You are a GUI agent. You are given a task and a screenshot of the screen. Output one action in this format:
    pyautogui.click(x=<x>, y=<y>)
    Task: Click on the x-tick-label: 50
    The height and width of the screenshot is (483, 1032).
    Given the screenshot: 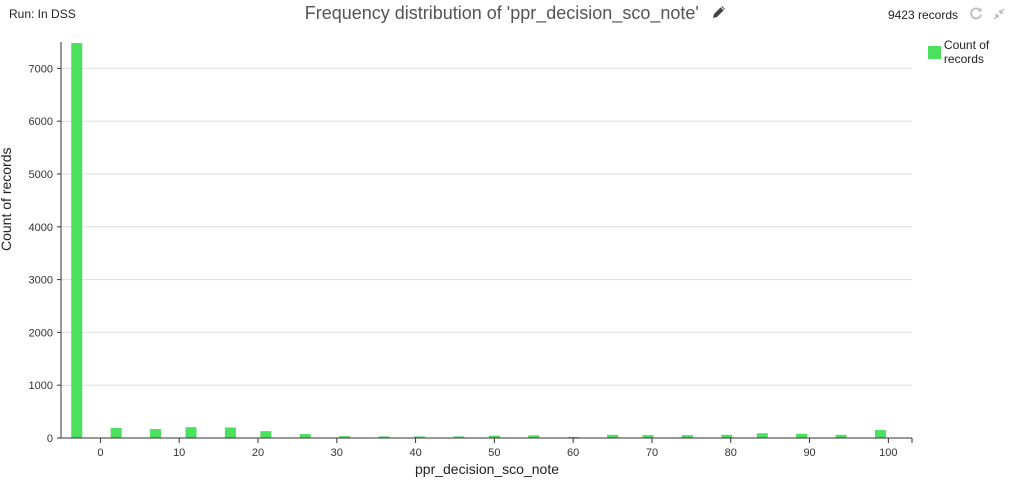 What is the action you would take?
    pyautogui.click(x=494, y=453)
    